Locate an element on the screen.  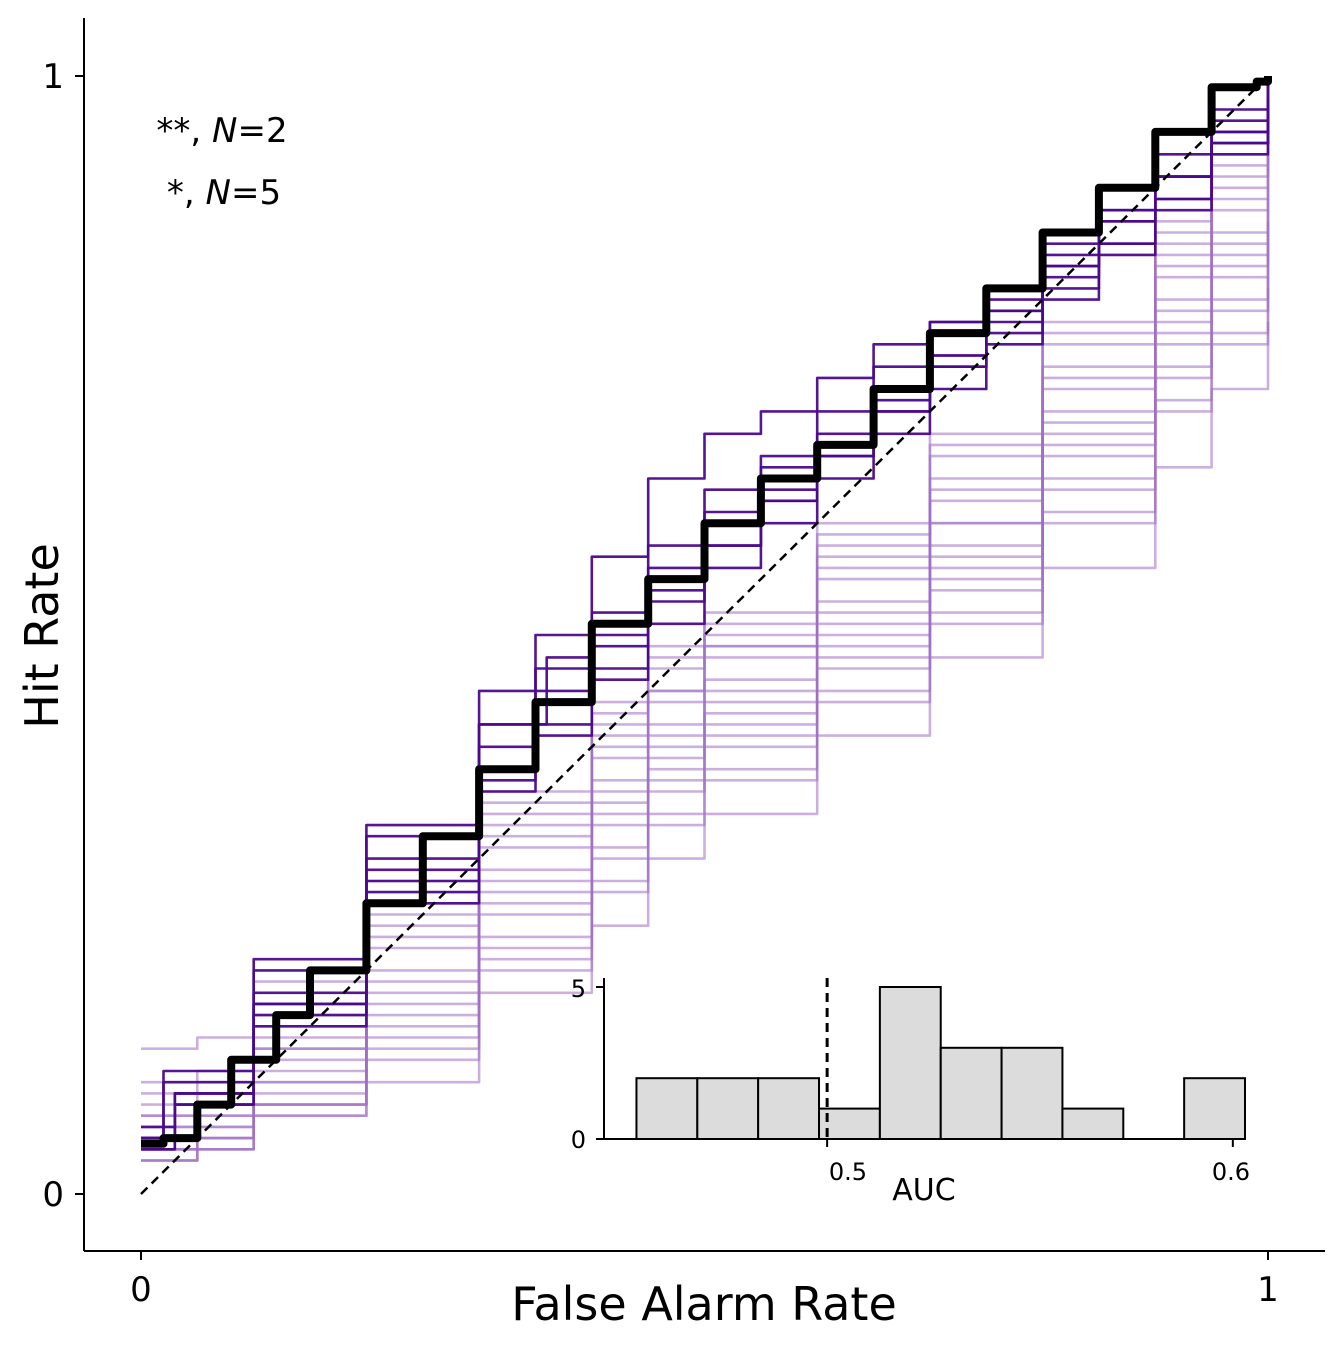
inset-x-axis-label: AUC is located at coordinates (923, 1190).